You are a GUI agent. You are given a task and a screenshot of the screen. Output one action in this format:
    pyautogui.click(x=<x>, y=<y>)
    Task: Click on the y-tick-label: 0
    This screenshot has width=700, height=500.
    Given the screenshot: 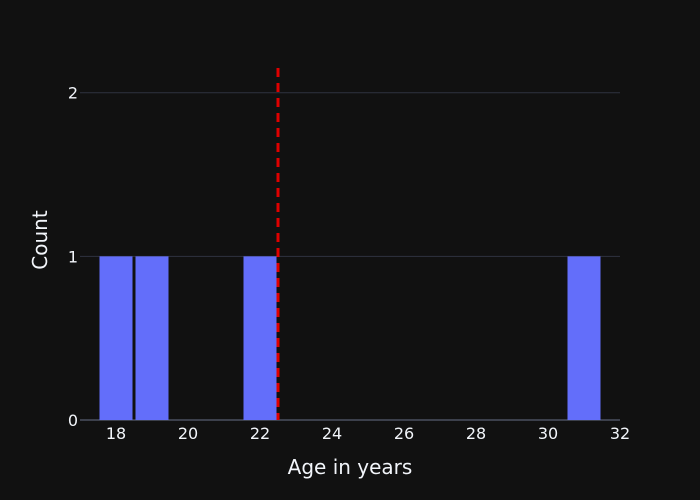 What is the action you would take?
    pyautogui.click(x=73, y=420)
    